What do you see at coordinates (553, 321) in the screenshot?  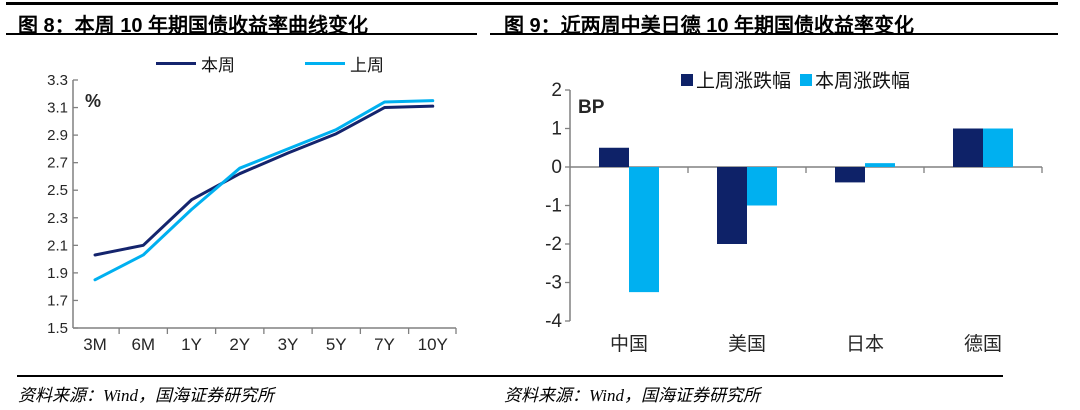 I see `y-tick-label: -4` at bounding box center [553, 321].